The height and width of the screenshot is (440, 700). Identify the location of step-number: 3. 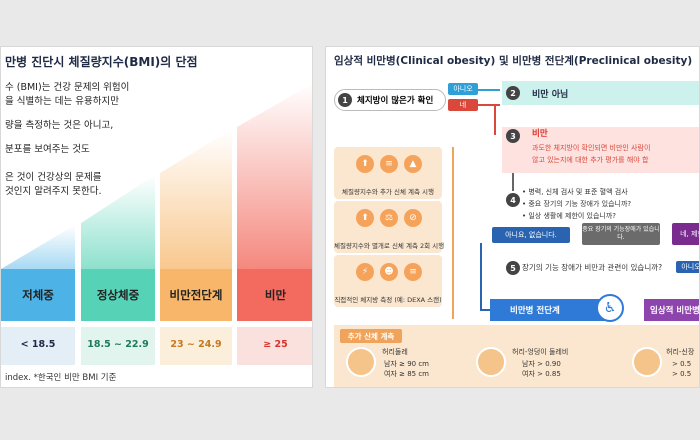
(513, 136).